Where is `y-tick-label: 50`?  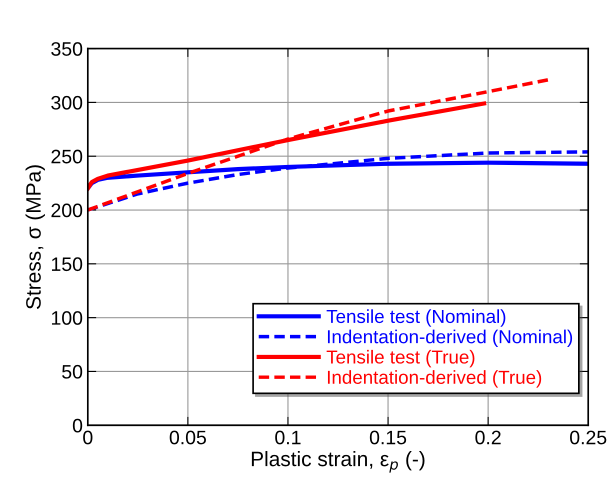
y-tick-label: 50 is located at coordinates (72, 371).